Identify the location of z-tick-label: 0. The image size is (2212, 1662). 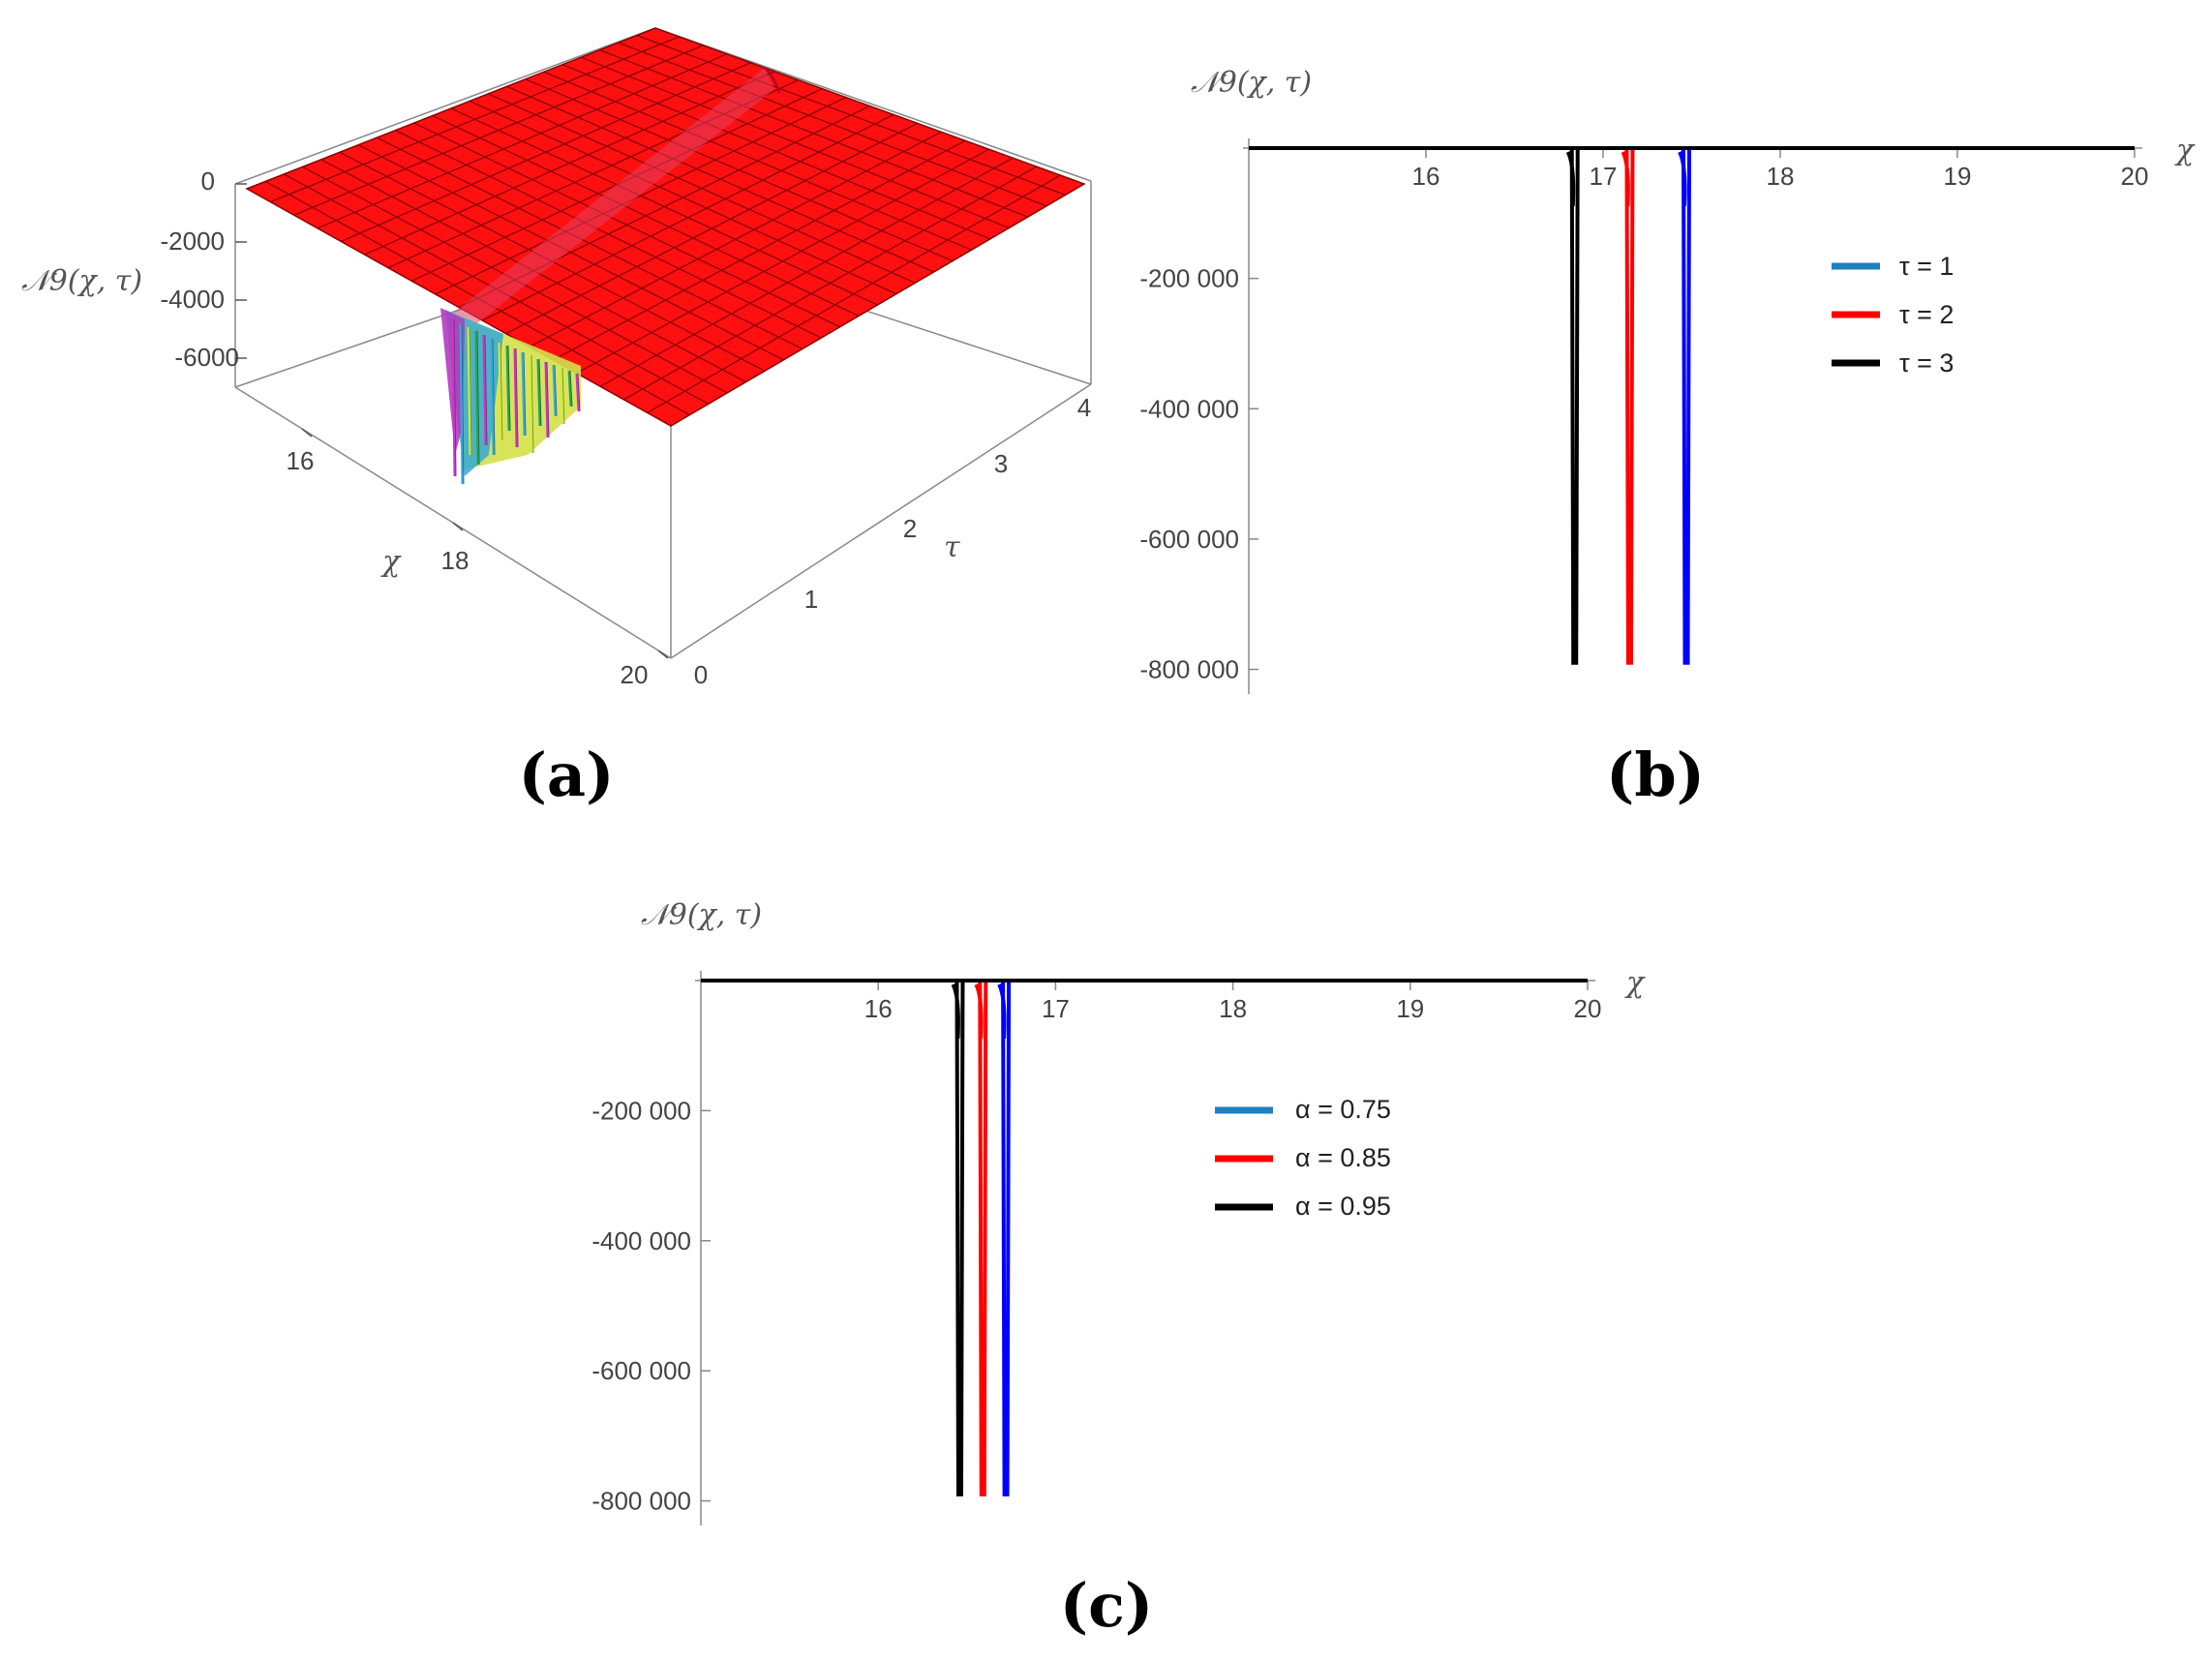
(208, 181).